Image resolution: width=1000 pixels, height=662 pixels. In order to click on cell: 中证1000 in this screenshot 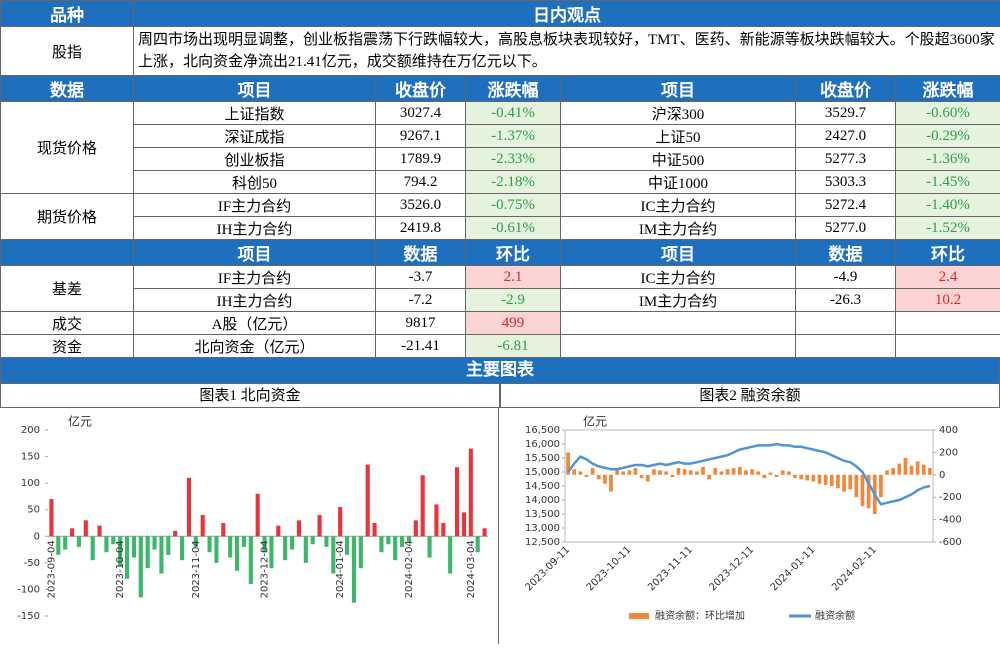, I will do `click(678, 182)`.